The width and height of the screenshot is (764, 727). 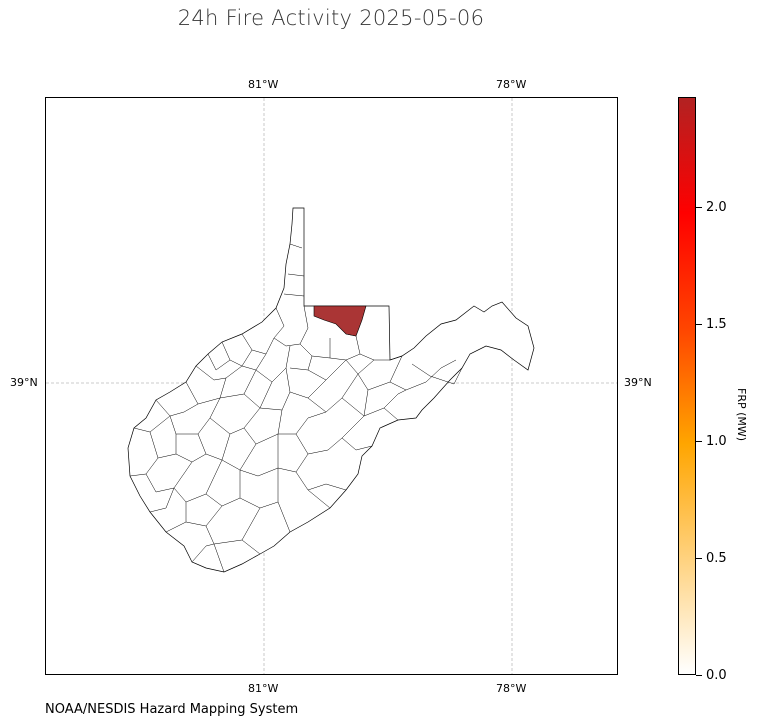 I want to click on colorbar, so click(x=687, y=386).